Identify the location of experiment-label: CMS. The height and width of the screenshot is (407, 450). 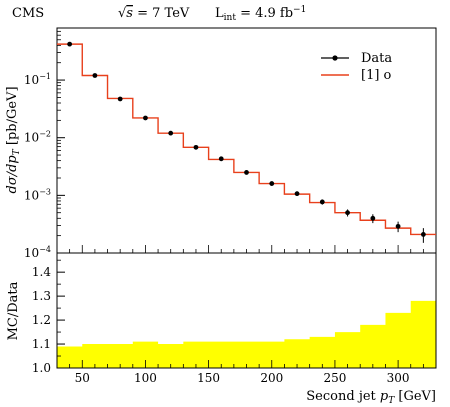
(28, 13).